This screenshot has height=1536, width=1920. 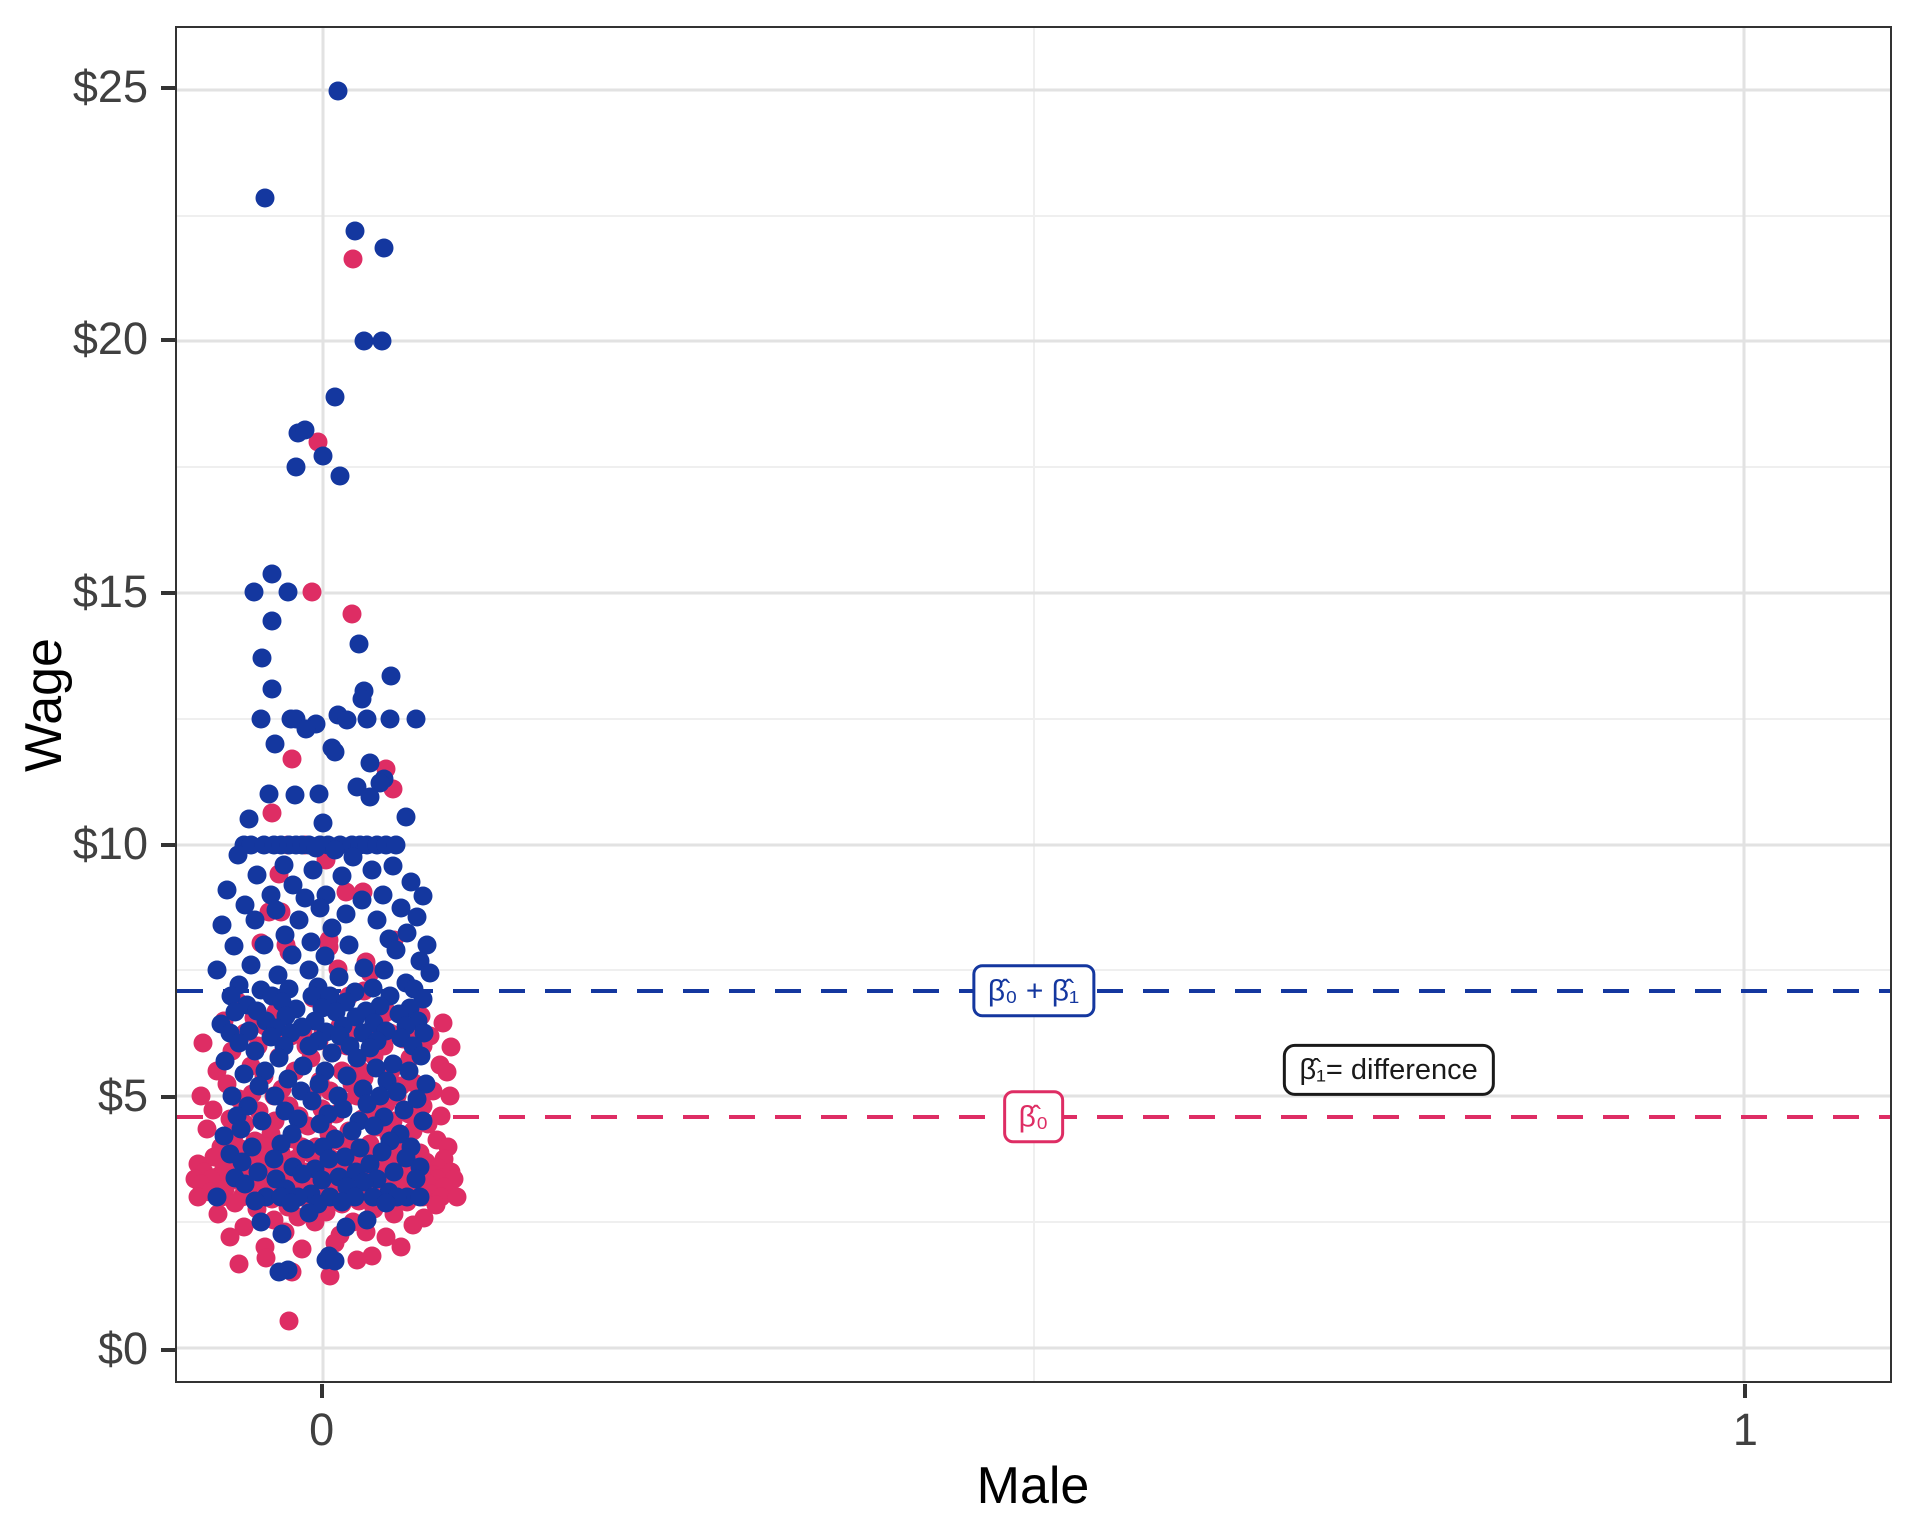 I want to click on x-gridline-minor, so click(x=1033, y=704).